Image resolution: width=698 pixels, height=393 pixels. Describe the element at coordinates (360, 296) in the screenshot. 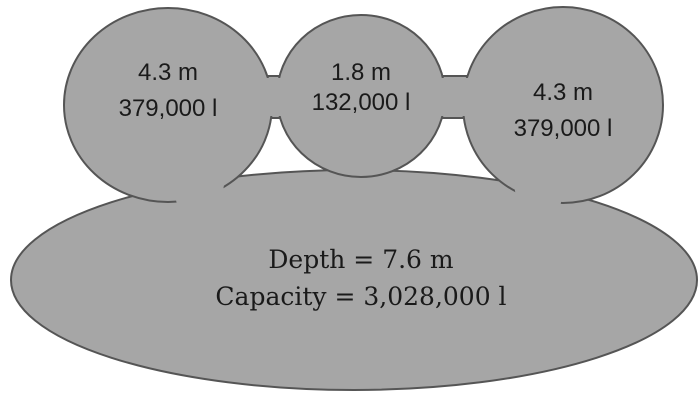

I see `main-pool-capacity: Capacity = 3,028,000 l` at that location.